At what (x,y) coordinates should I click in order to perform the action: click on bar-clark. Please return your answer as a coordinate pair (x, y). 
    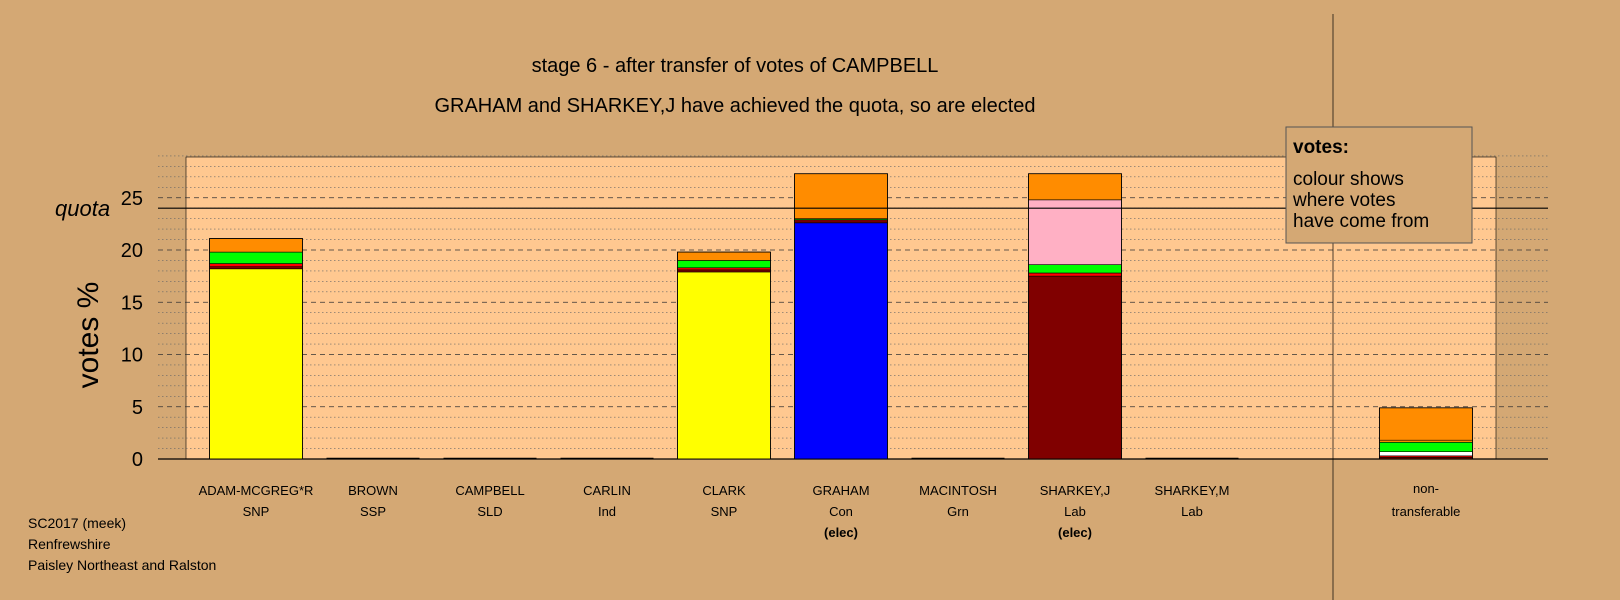
    Looking at the image, I should click on (724, 355).